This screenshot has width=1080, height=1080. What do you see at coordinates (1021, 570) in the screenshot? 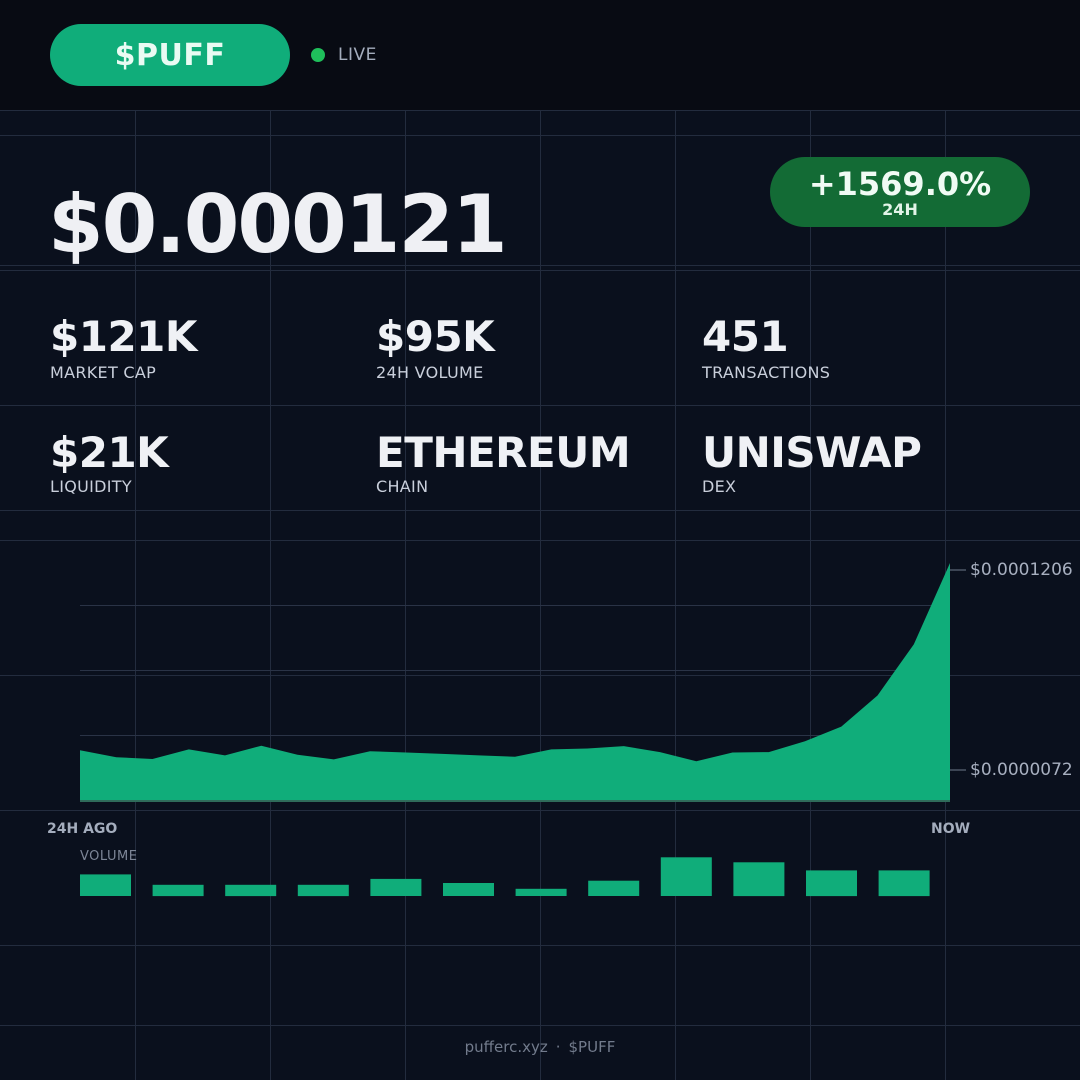
I see `price-high-label: $0.0001206` at bounding box center [1021, 570].